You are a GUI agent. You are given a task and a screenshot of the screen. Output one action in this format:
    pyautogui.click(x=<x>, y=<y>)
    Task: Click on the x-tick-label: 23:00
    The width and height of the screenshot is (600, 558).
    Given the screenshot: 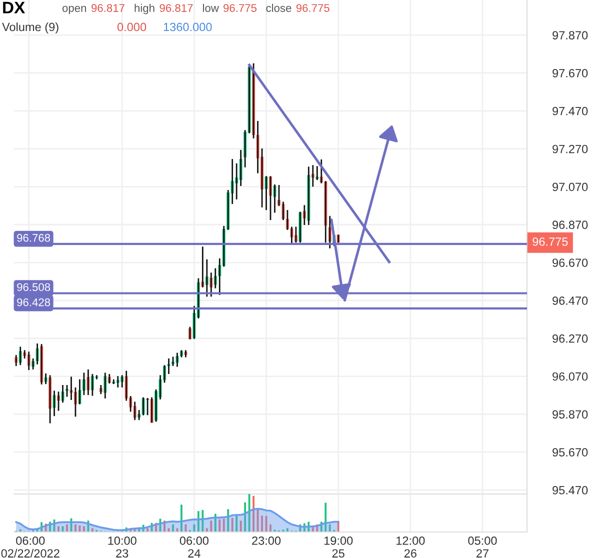 What is the action you would take?
    pyautogui.click(x=266, y=540)
    